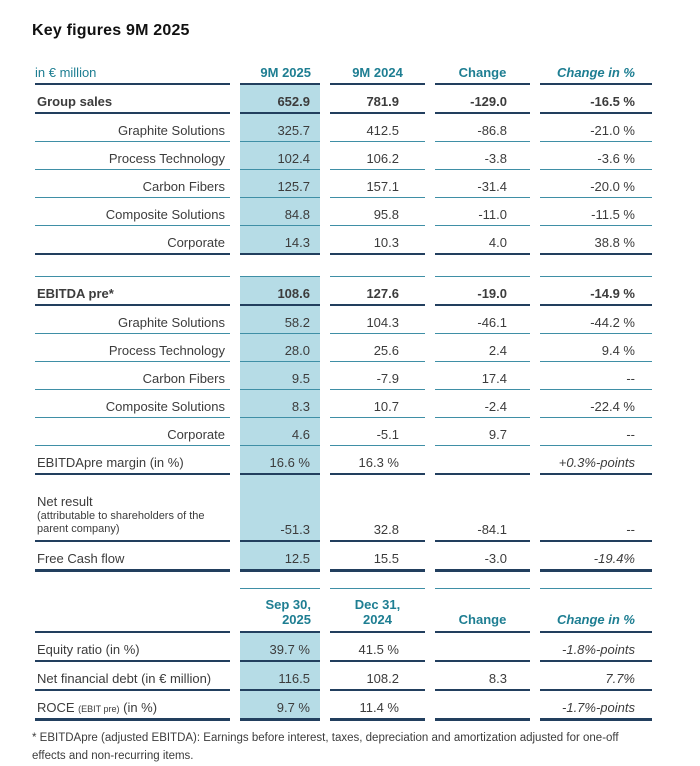 The width and height of the screenshot is (700, 766). What do you see at coordinates (377, 706) in the screenshot?
I see `cell-value: 11.4 %` at bounding box center [377, 706].